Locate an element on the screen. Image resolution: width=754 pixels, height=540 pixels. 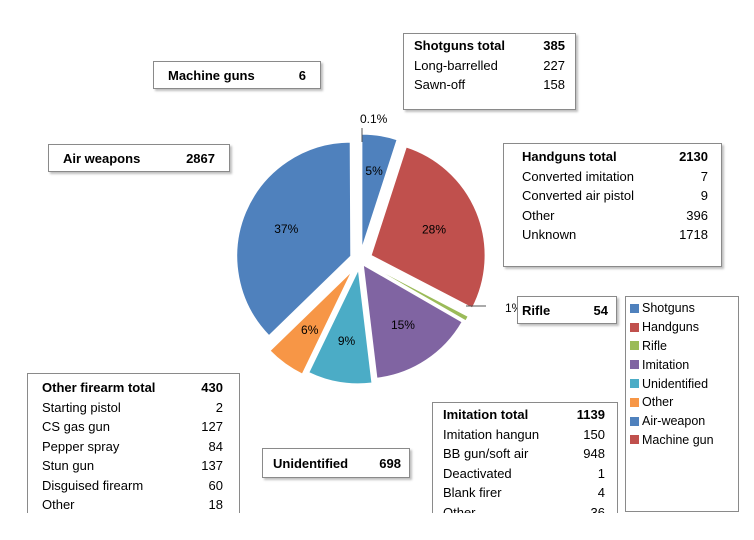
row-value: 60 is located at coordinates (215, 485).